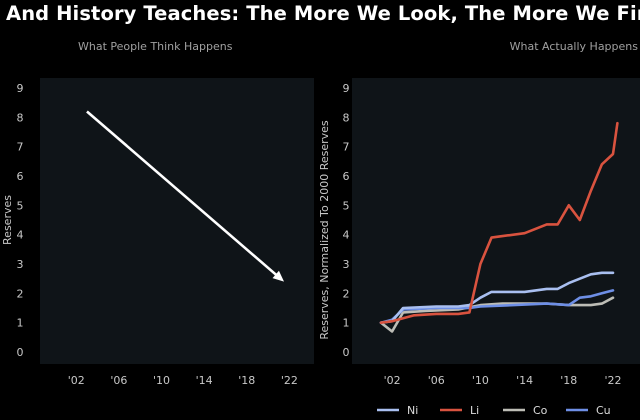 The height and width of the screenshot is (420, 640). Describe the element at coordinates (161, 380) in the screenshot. I see `left-xtick-label: '10` at that location.